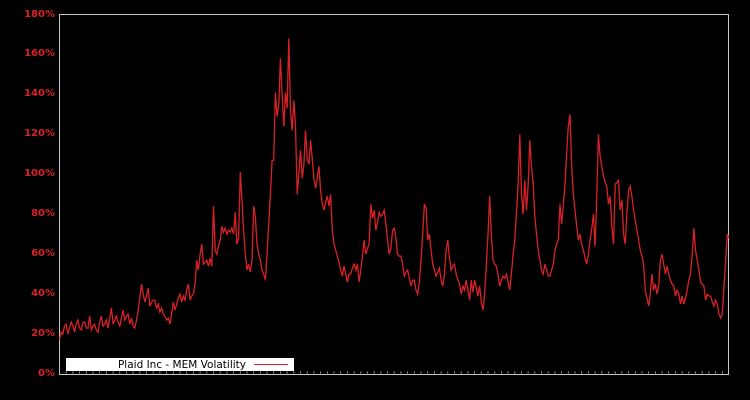  I want to click on y-axis-tick-label: 60%, so click(43, 254).